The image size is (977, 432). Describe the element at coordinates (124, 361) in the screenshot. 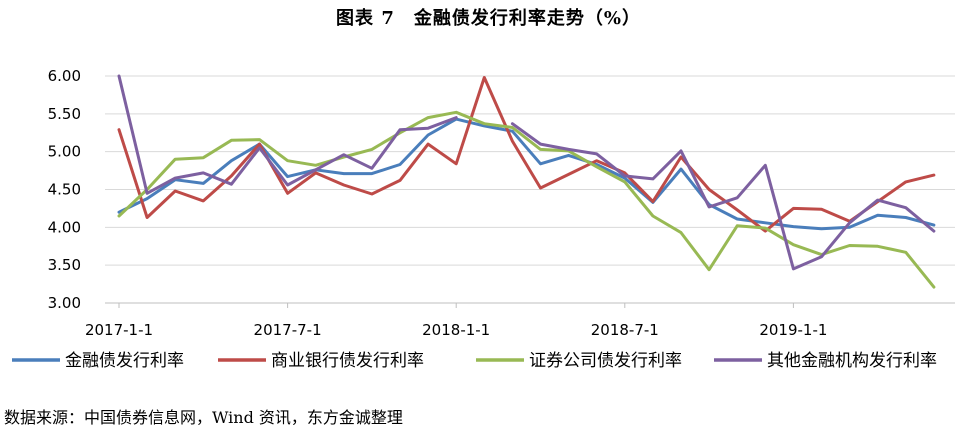

I see `legend-label: 金融债发行利率` at that location.